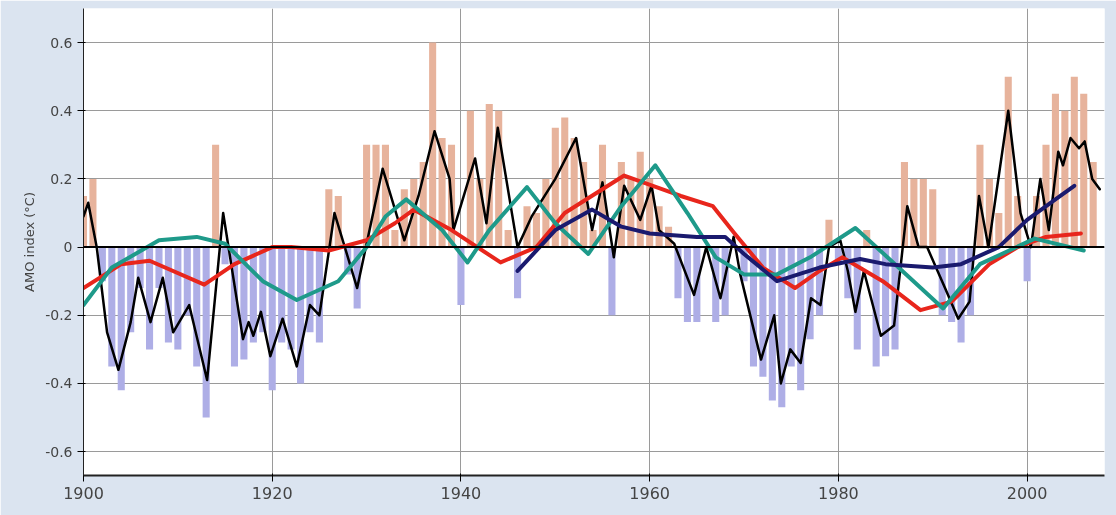 The image size is (1116, 515). What do you see at coordinates (461, 493) in the screenshot?
I see `x-tick-label: 1940` at bounding box center [461, 493].